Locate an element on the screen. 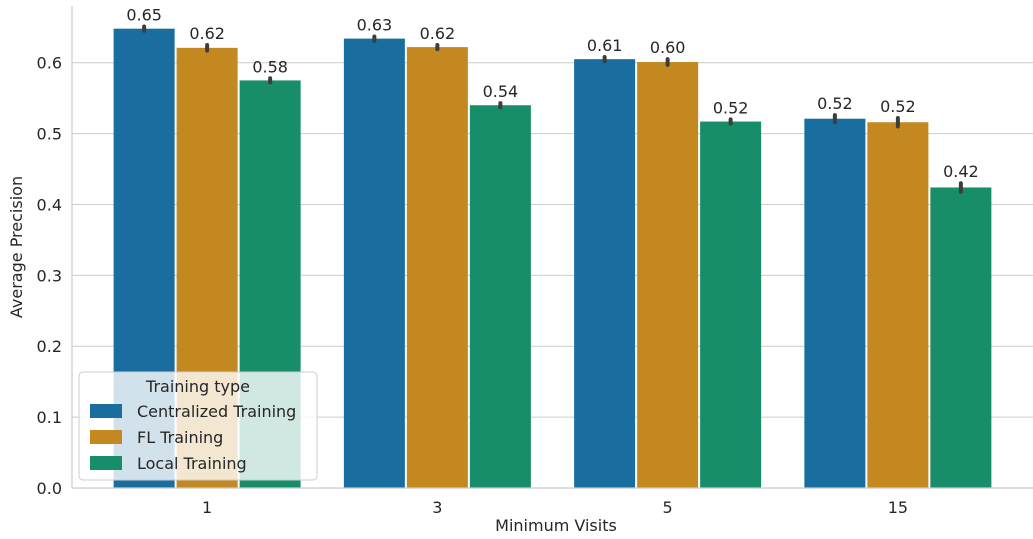  data-label: 0.63 is located at coordinates (375, 24).